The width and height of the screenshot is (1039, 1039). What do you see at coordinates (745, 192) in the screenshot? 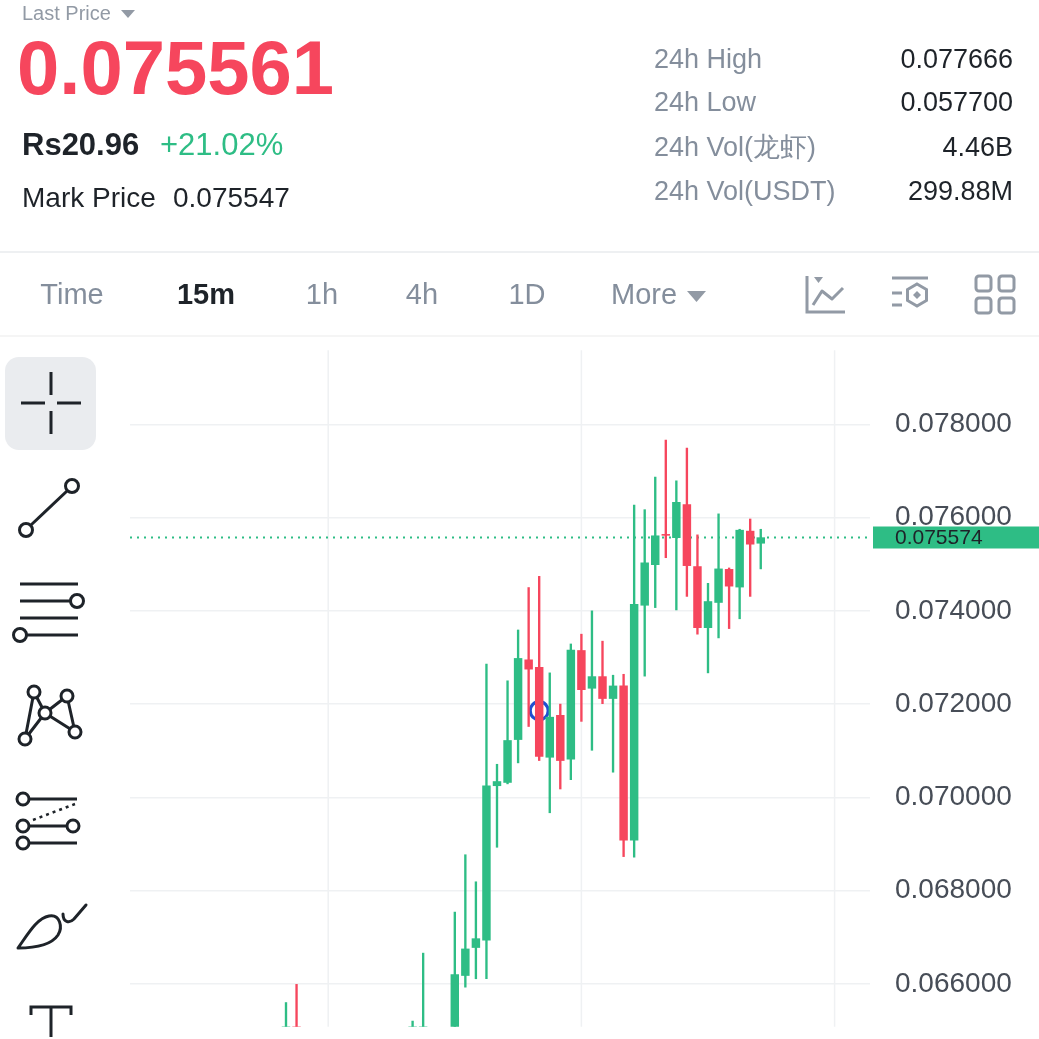
I see `text: 24h Vol(USDT)` at bounding box center [745, 192].